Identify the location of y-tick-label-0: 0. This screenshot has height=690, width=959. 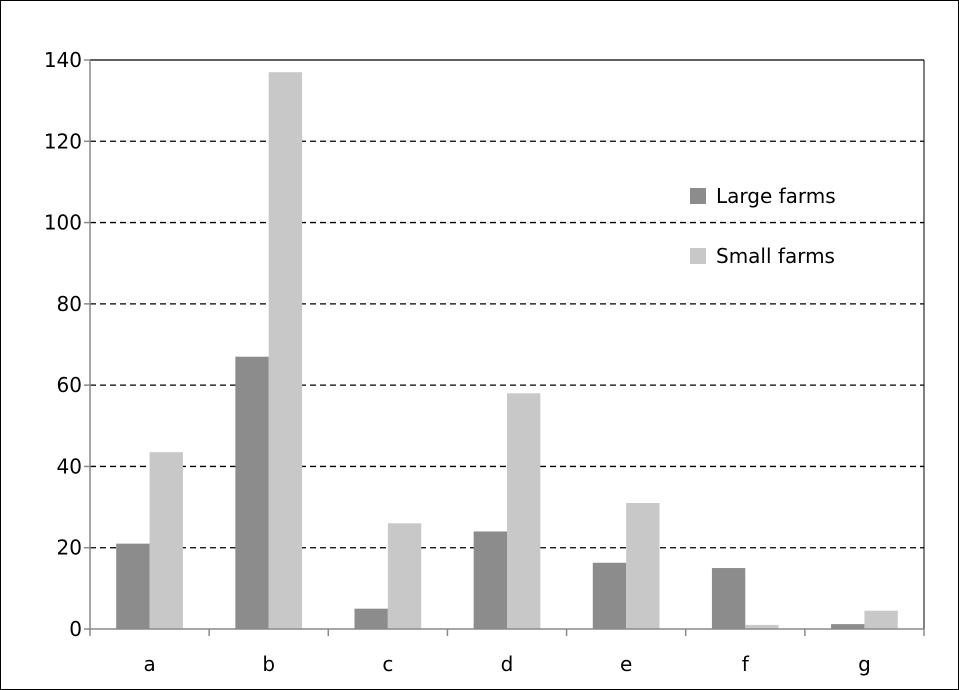
(75, 629).